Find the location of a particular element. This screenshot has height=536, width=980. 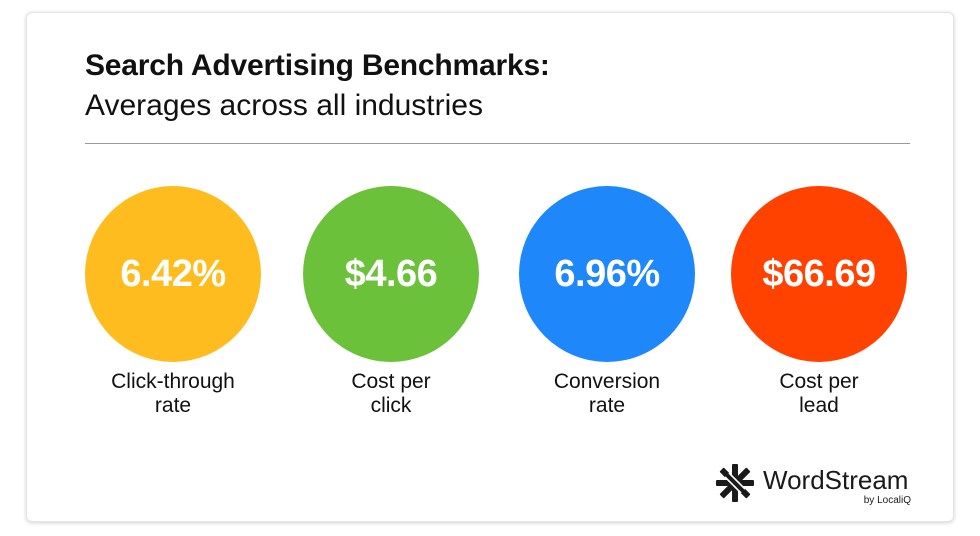

metric-circle: 6.42% is located at coordinates (173, 274).